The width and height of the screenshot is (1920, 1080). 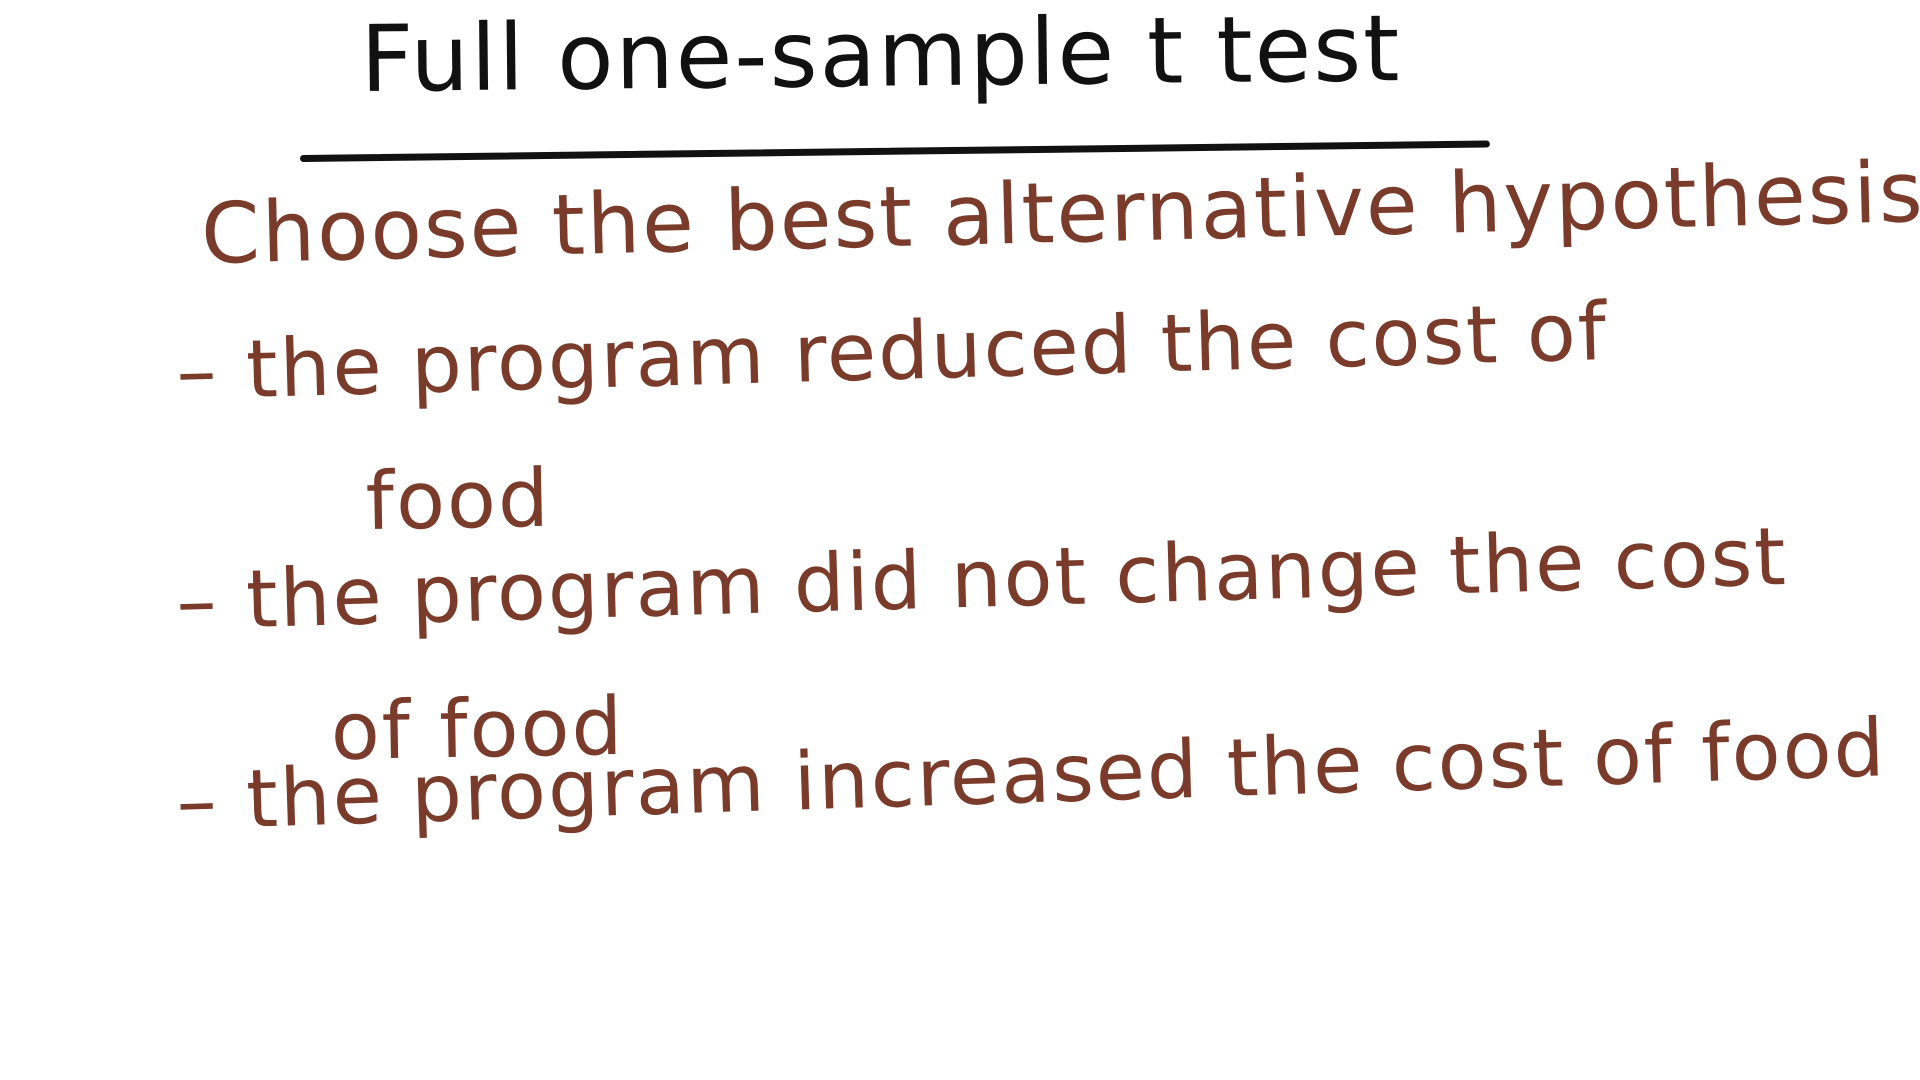 I want to click on option-reduced-continuation: food, so click(x=458, y=499).